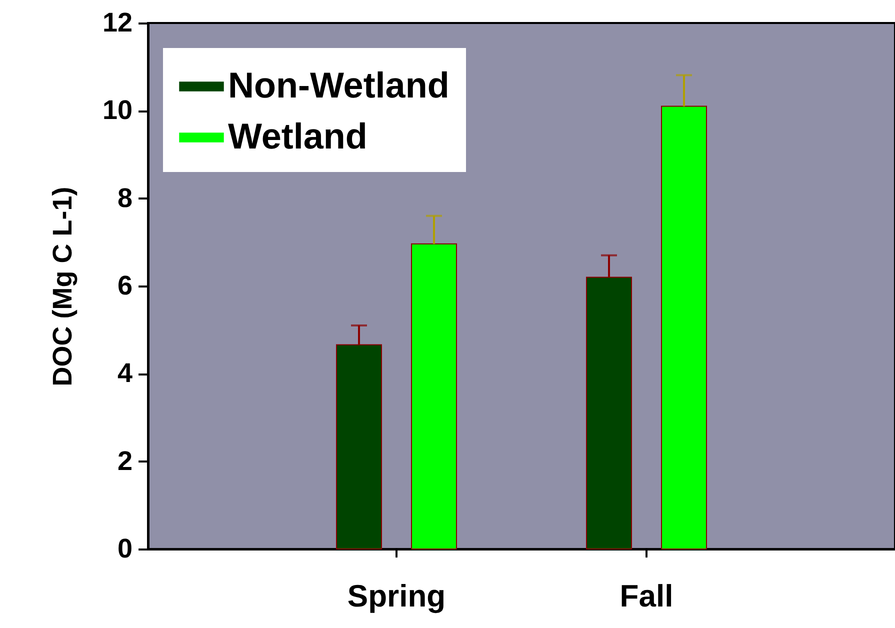  Describe the element at coordinates (124, 197) in the screenshot. I see `y-tick-label: 8` at that location.